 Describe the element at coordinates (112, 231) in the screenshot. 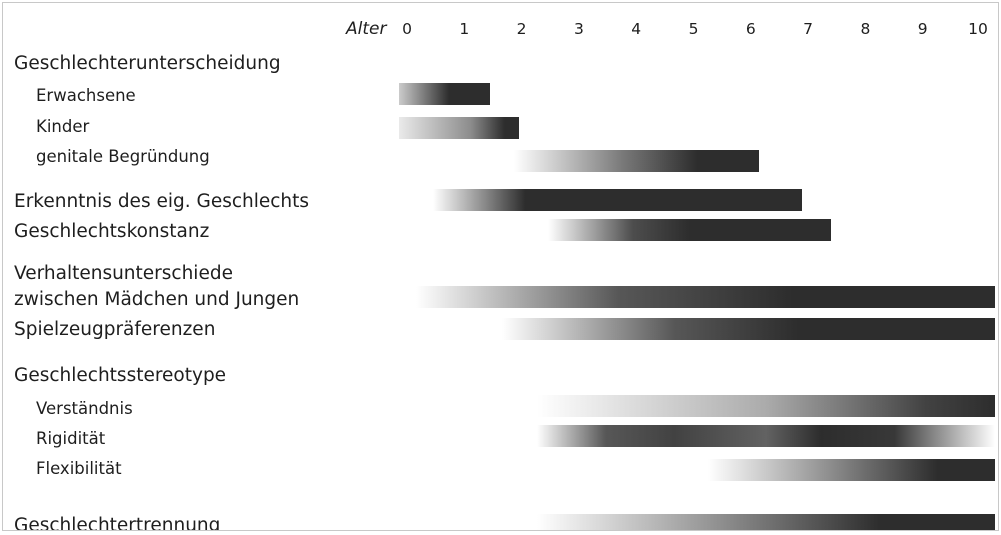

I see `row-label-geschlechtskonstanz: Geschlechtskonstanz` at that location.